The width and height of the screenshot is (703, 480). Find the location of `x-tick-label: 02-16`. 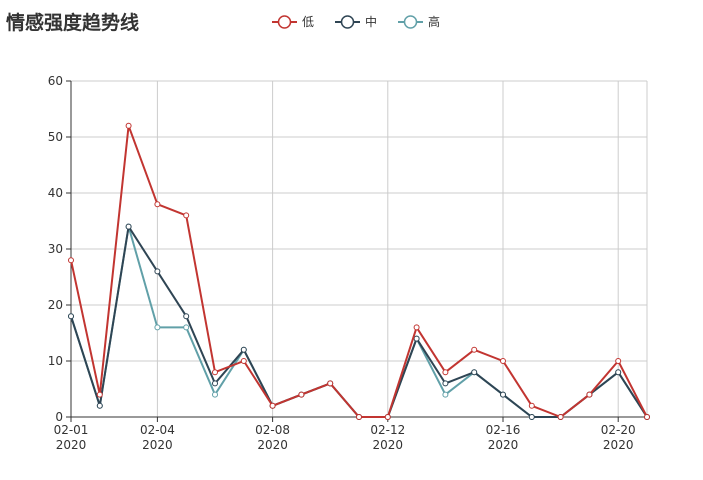

x-tick-label: 02-16 is located at coordinates (503, 430).